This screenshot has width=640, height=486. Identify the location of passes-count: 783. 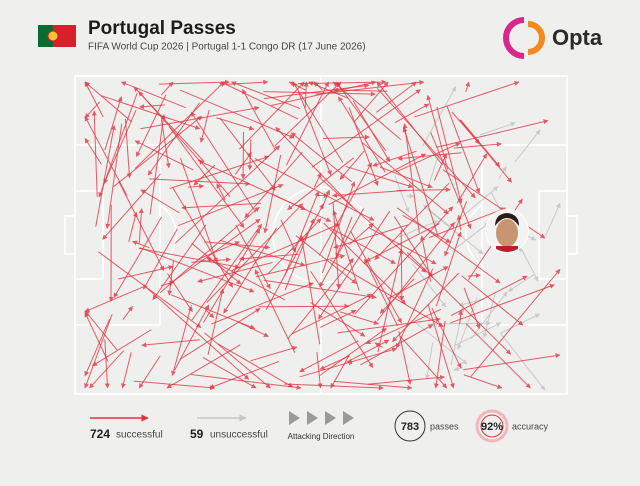
(410, 427).